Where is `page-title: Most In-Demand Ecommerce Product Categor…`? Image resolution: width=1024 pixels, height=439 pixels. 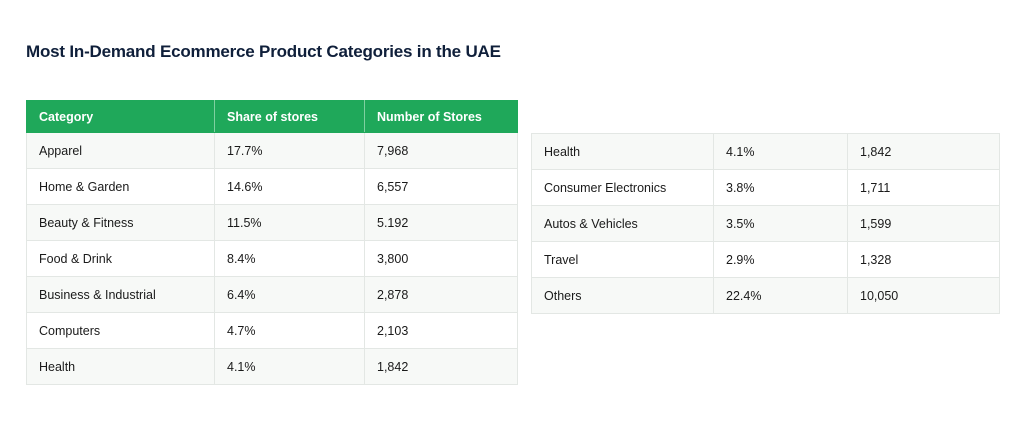 page-title: Most In-Demand Ecommerce Product Categor… is located at coordinates (263, 51).